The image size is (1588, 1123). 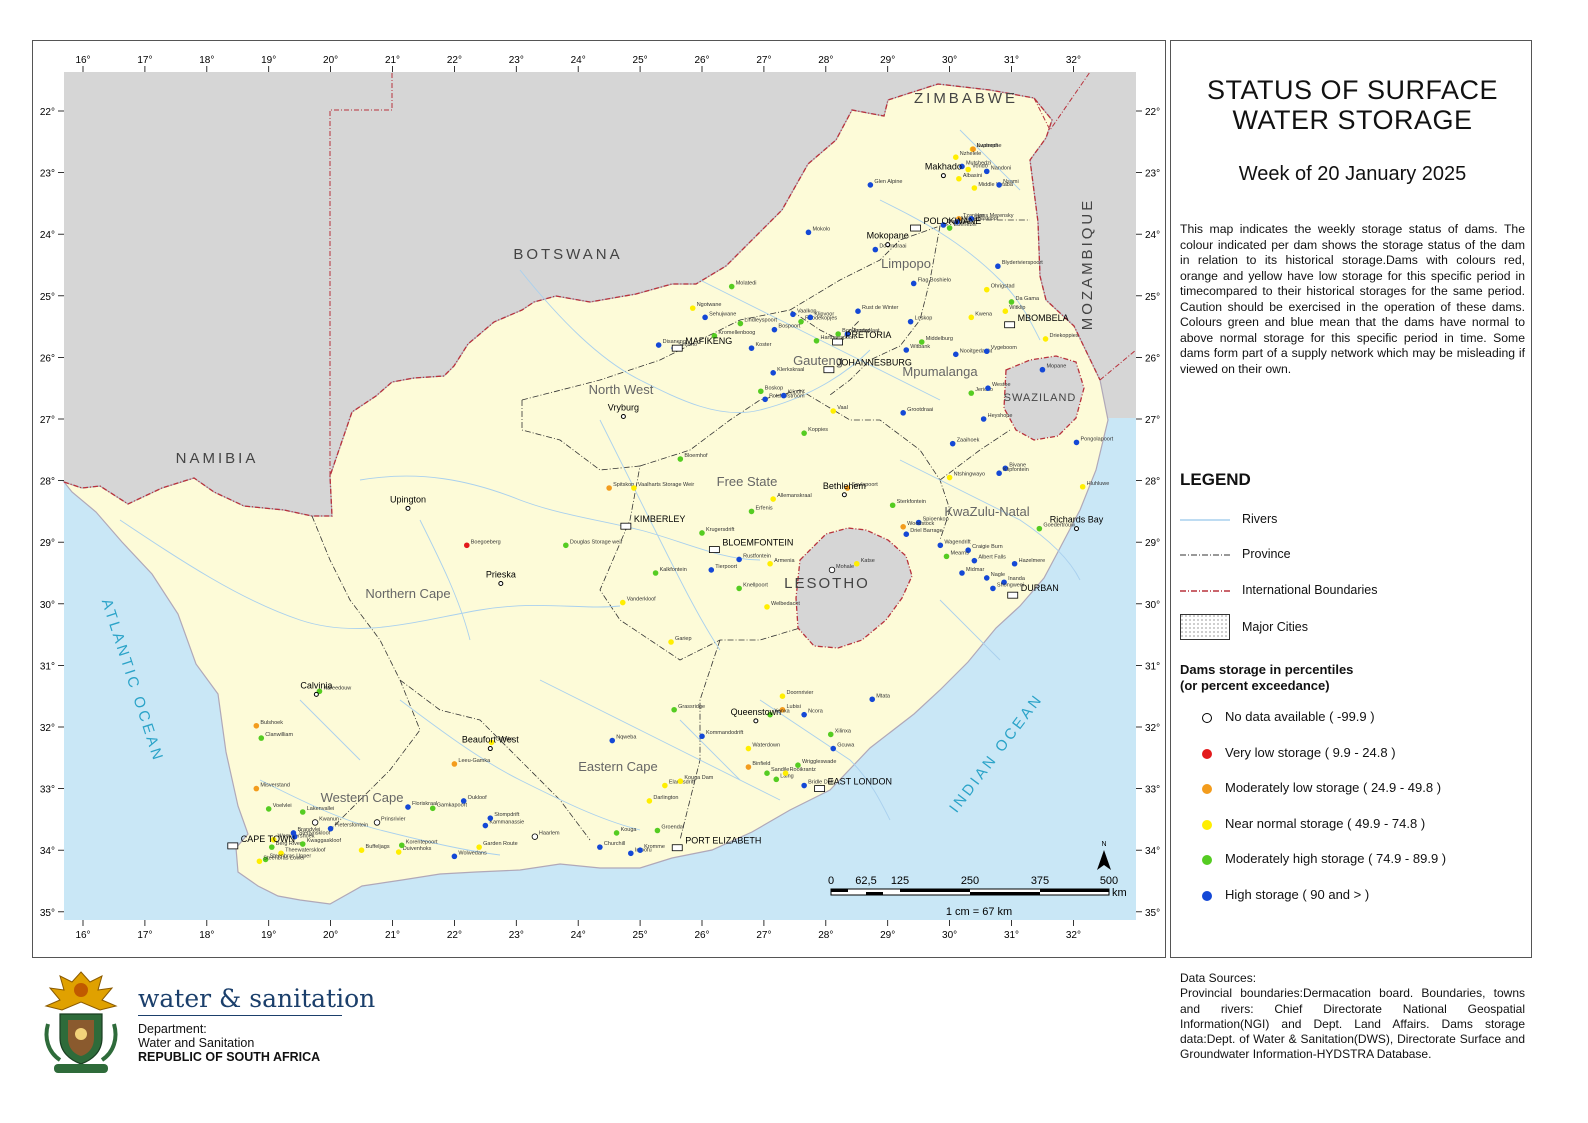 I want to click on country-label-botswana: BOTSWANA, so click(x=567, y=254).